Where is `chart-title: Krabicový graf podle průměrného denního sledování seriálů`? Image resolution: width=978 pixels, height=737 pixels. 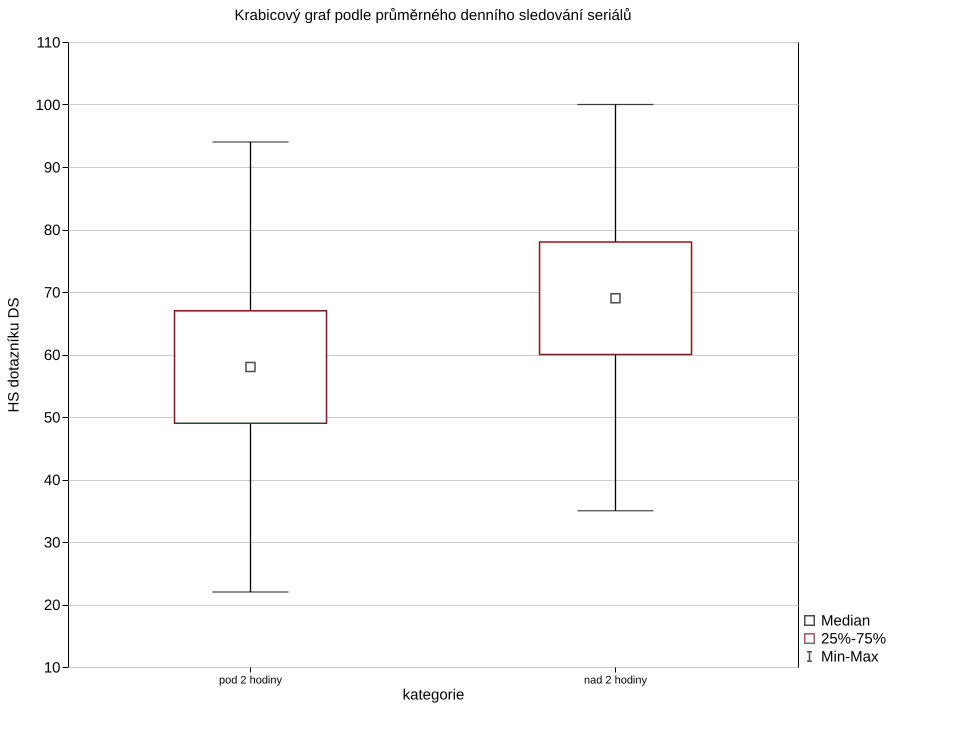 chart-title: Krabicový graf podle průměrného denního sledování seriálů is located at coordinates (433, 15).